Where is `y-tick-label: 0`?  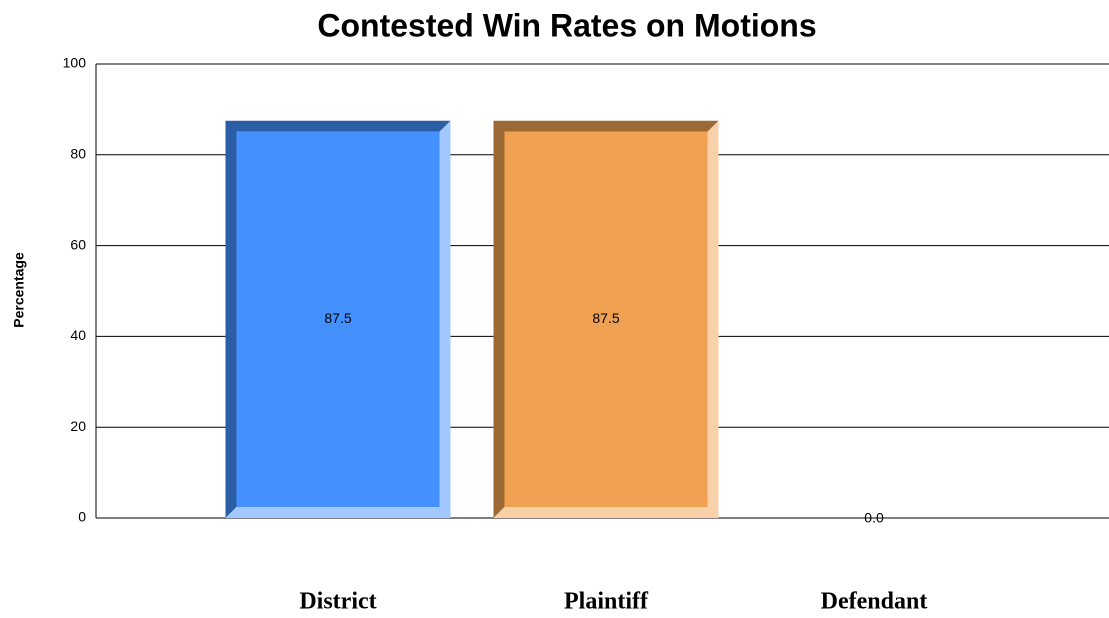 y-tick-label: 0 is located at coordinates (82, 517).